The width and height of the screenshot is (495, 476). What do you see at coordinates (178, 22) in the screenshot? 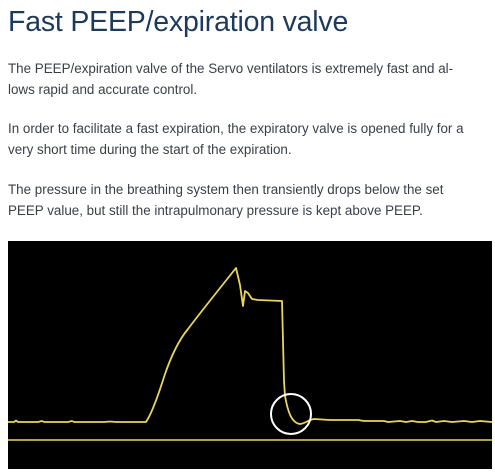
I see `page-title: Fast PEEP/expiration valve` at bounding box center [178, 22].